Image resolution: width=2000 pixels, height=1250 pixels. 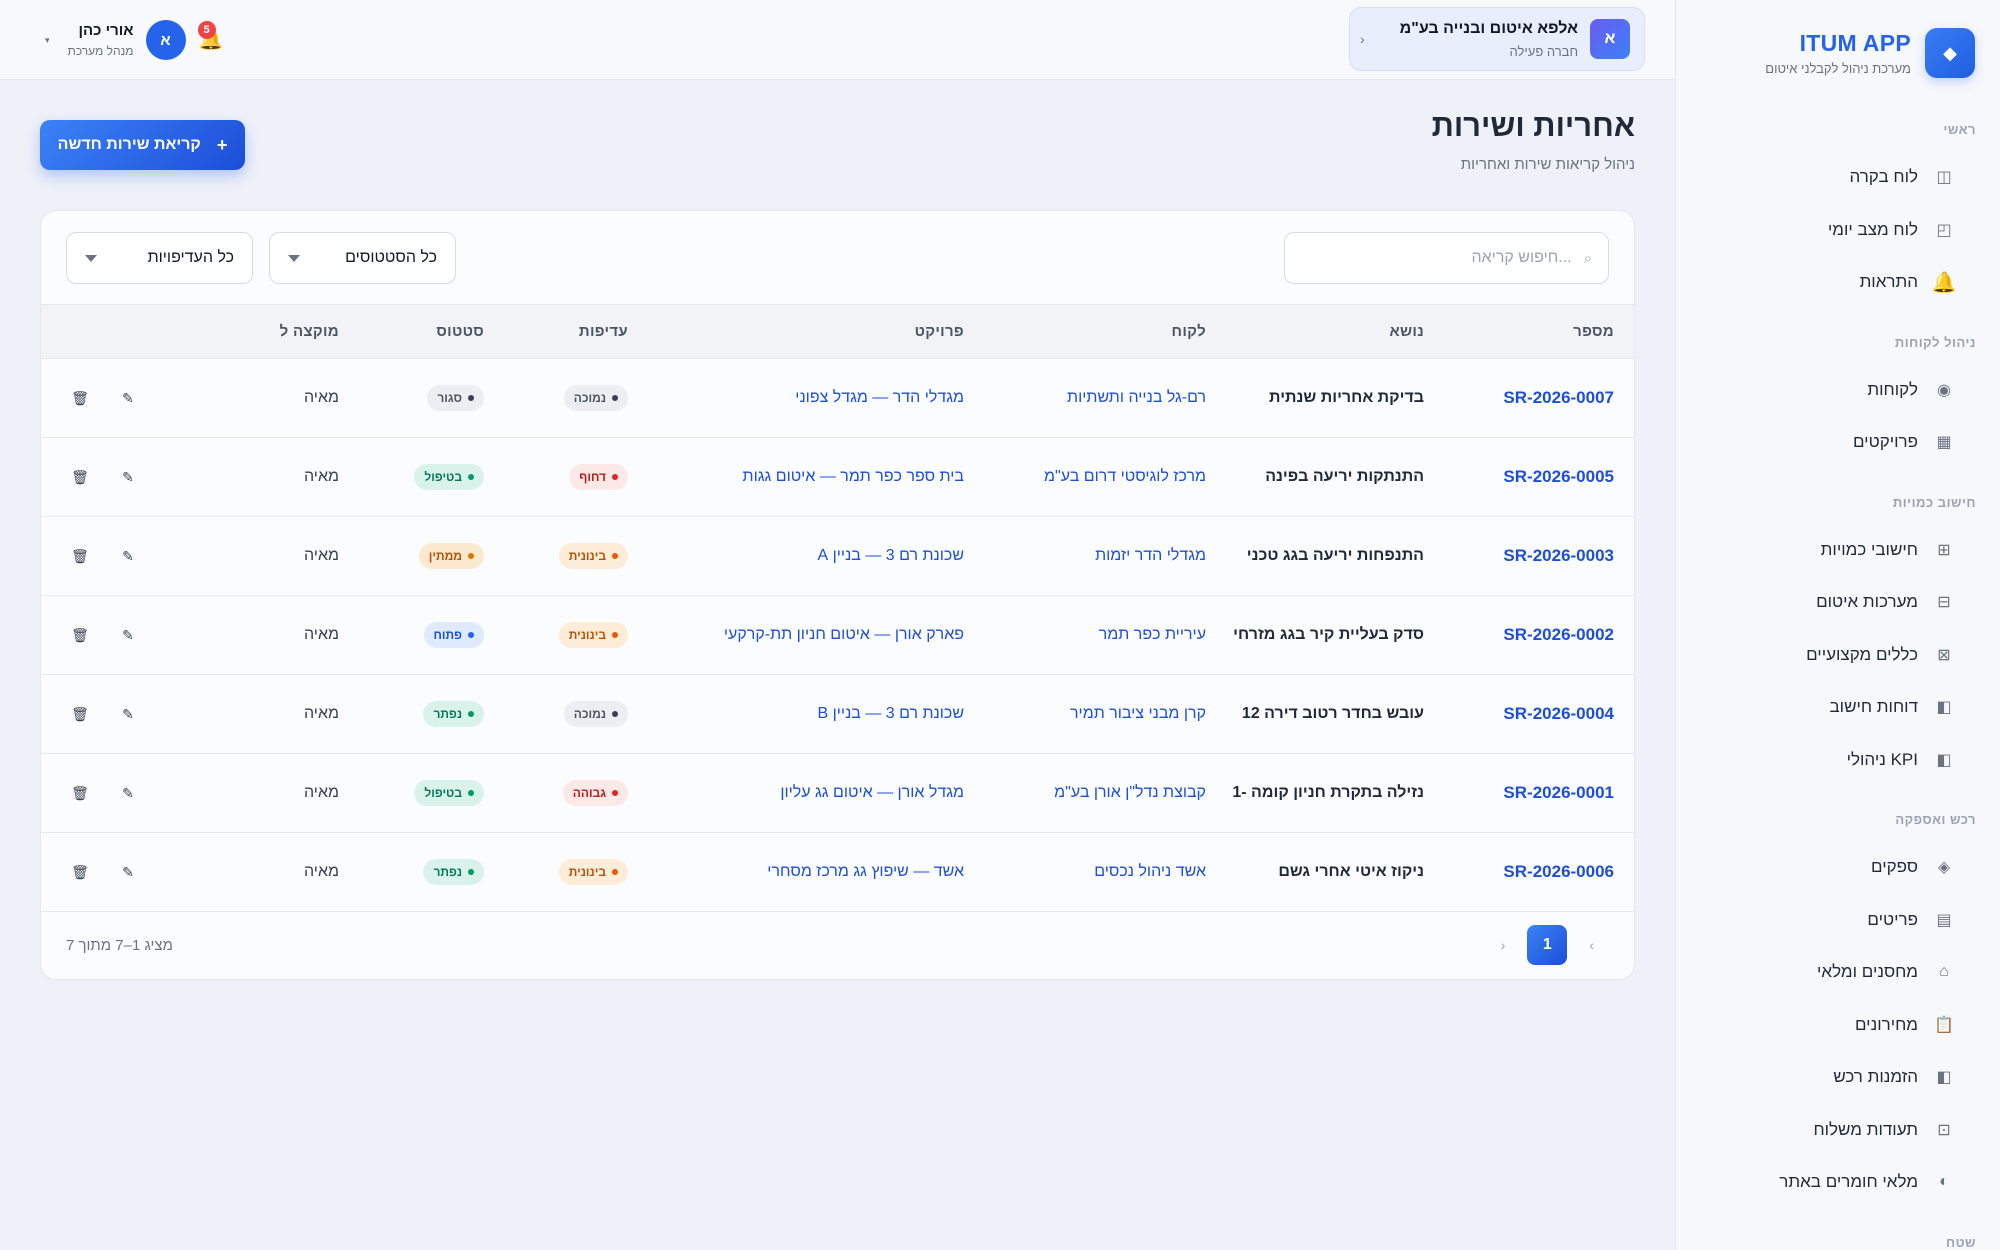 What do you see at coordinates (865, 871) in the screenshot?
I see `project-link: אשד — שיפוץ גג מרכז מסחרי` at bounding box center [865, 871].